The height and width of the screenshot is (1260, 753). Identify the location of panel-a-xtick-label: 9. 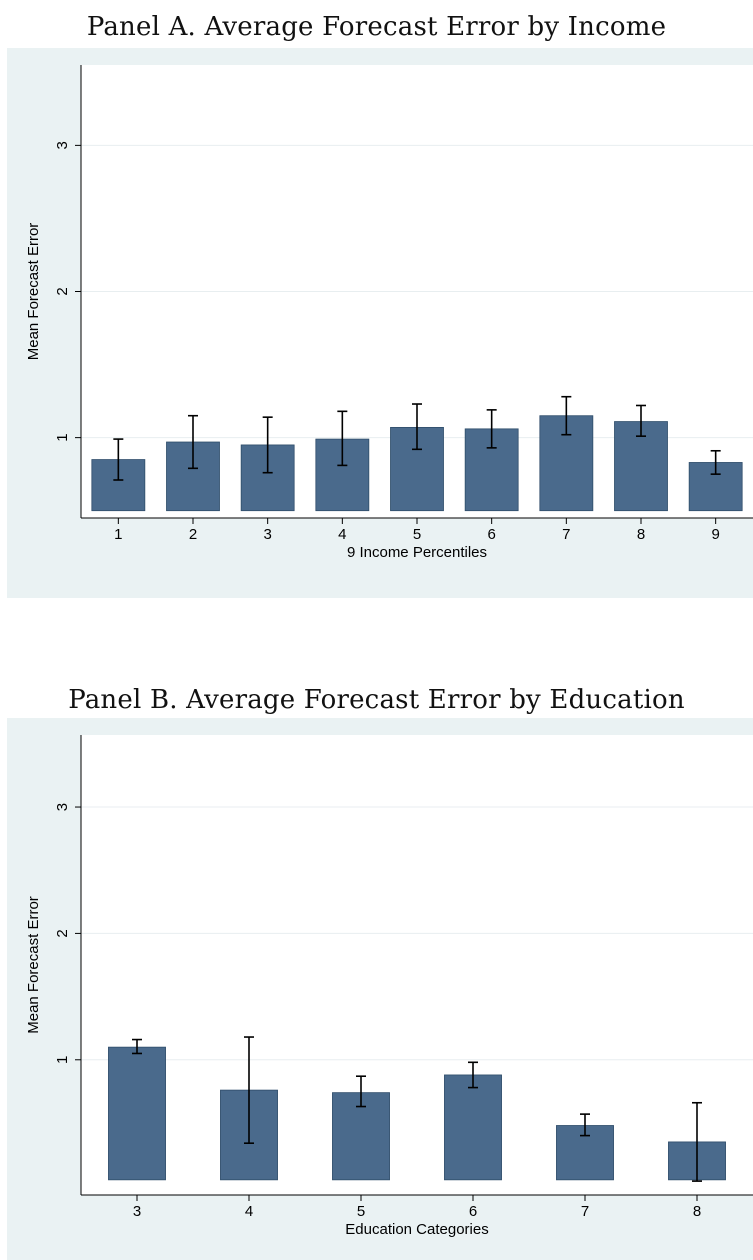
(715, 534).